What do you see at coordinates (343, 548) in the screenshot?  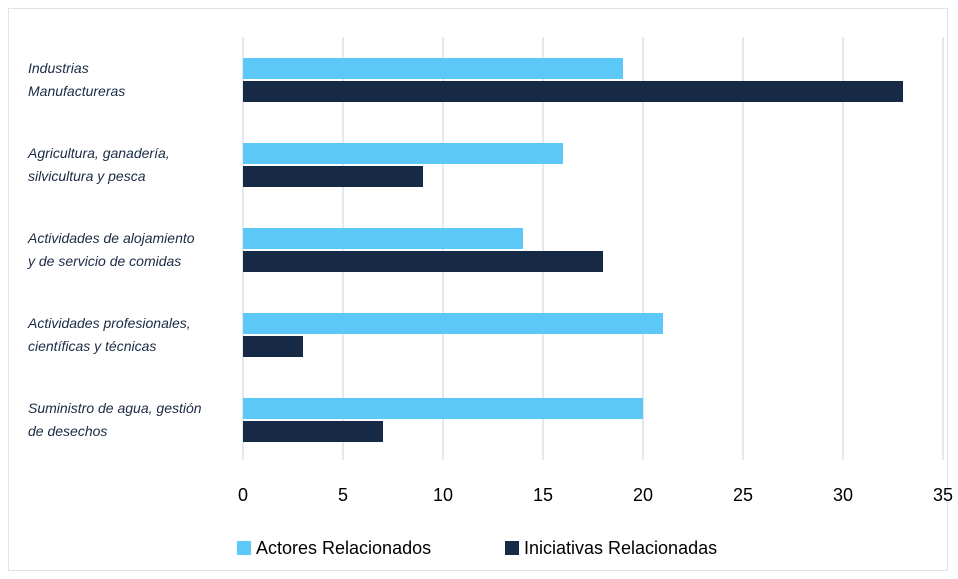 I see `legend-label-actores: Actores Relacionados` at bounding box center [343, 548].